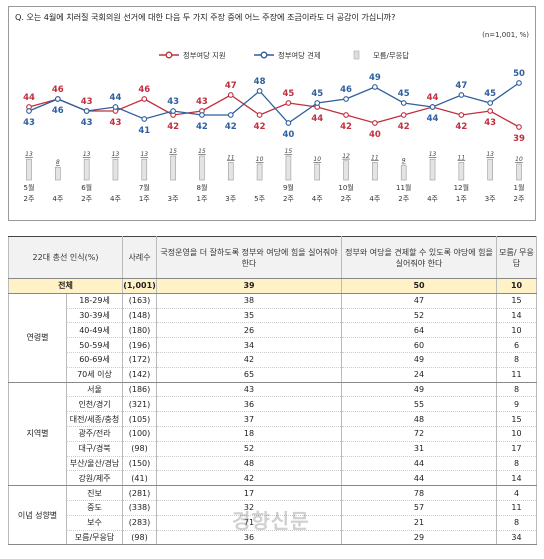 The height and width of the screenshot is (559, 544). I want to click on row-support: 42, so click(249, 478).